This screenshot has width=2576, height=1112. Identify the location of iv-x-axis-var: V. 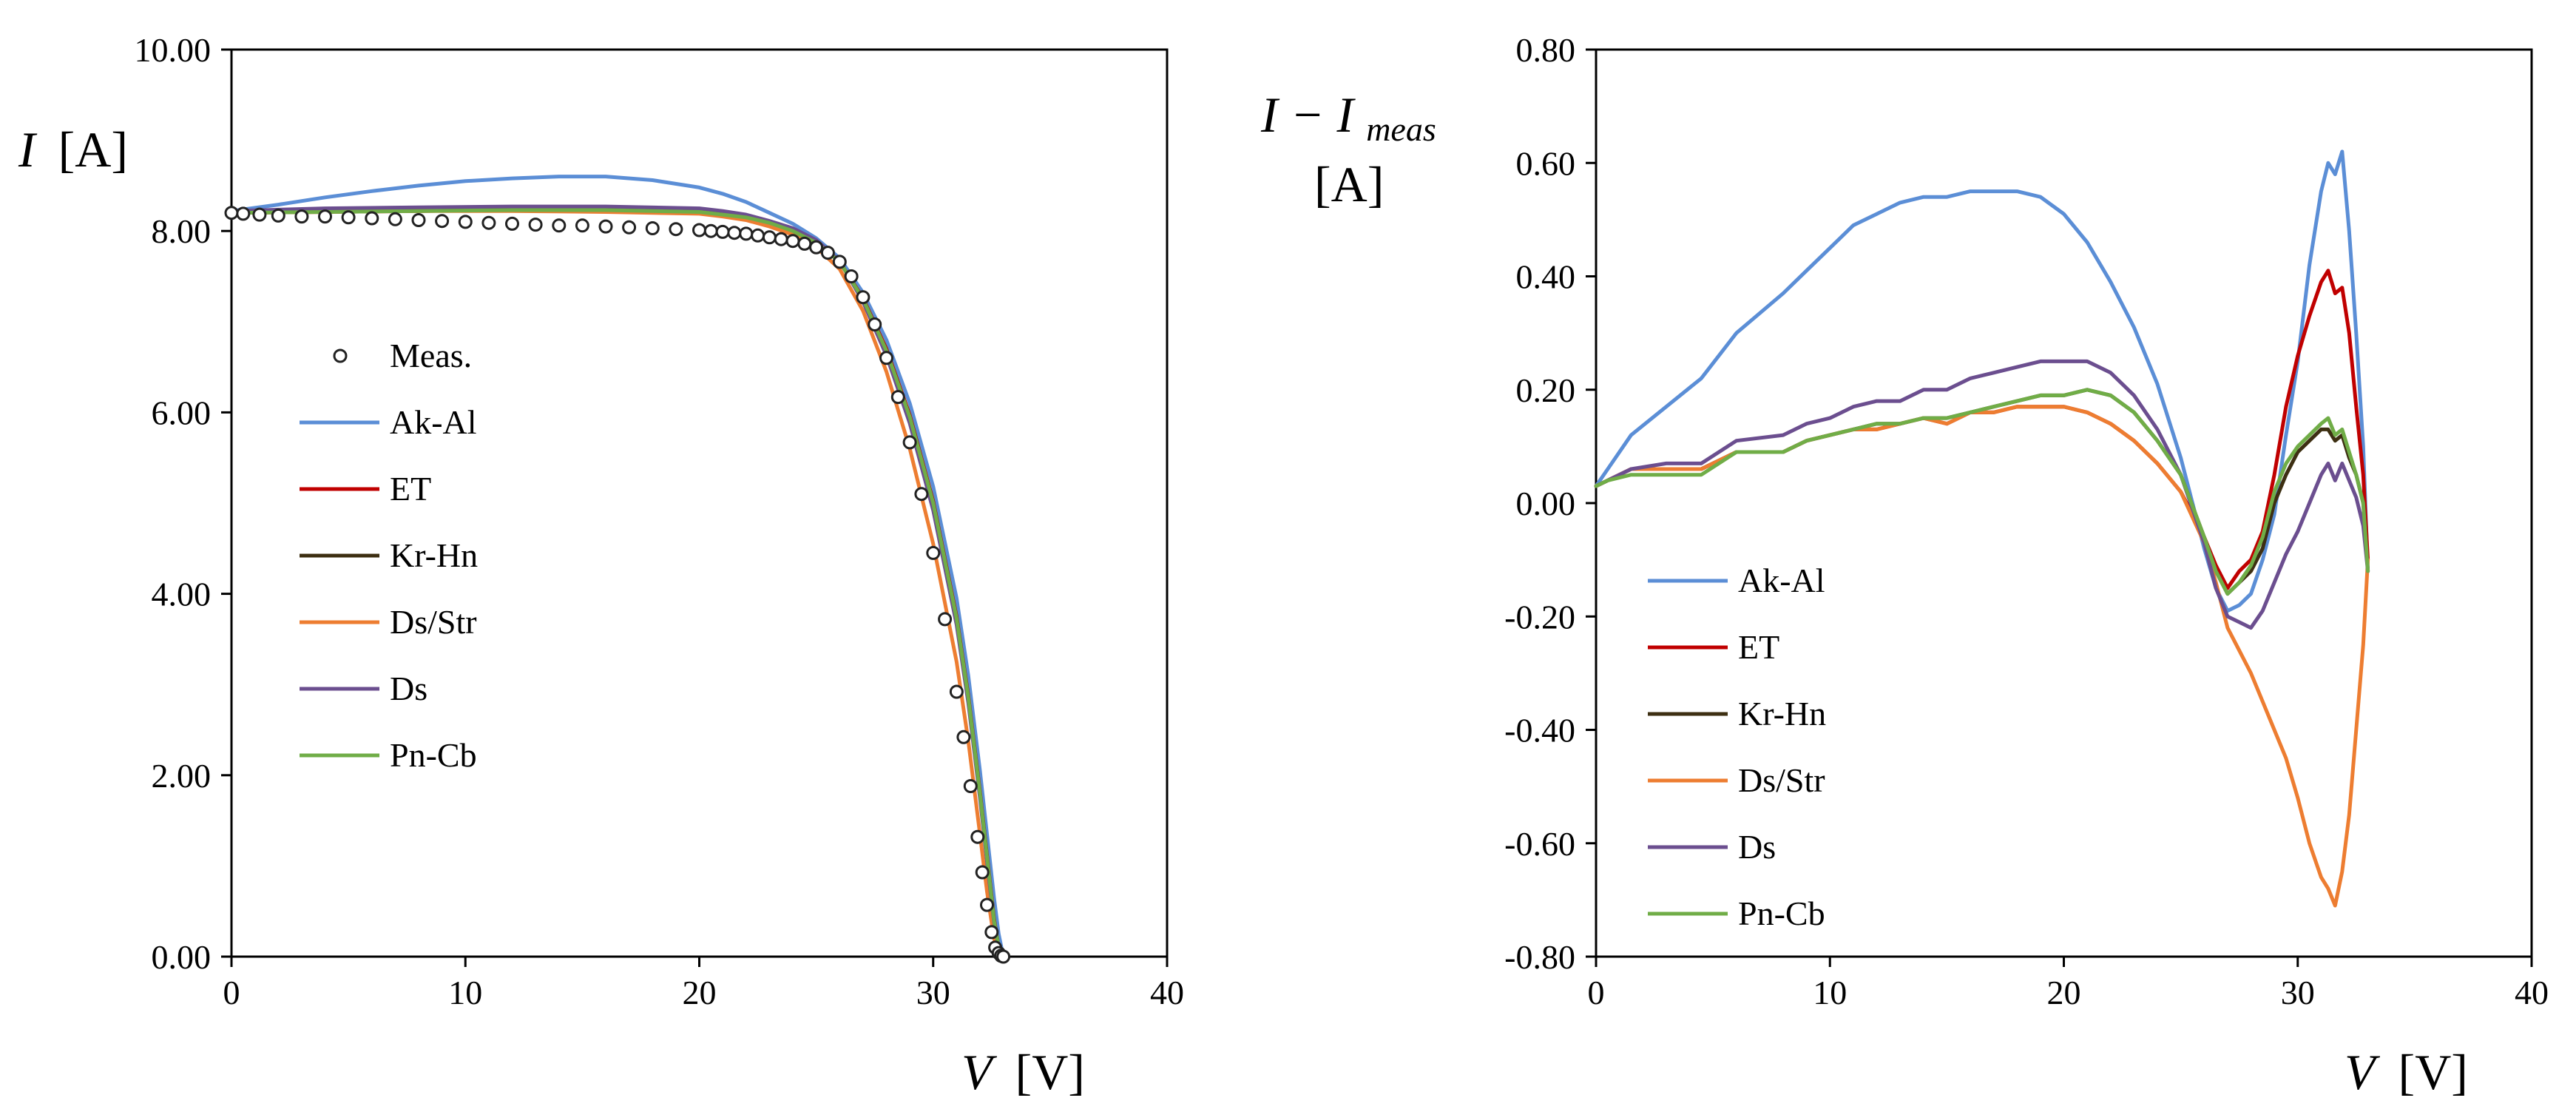
(979, 1072).